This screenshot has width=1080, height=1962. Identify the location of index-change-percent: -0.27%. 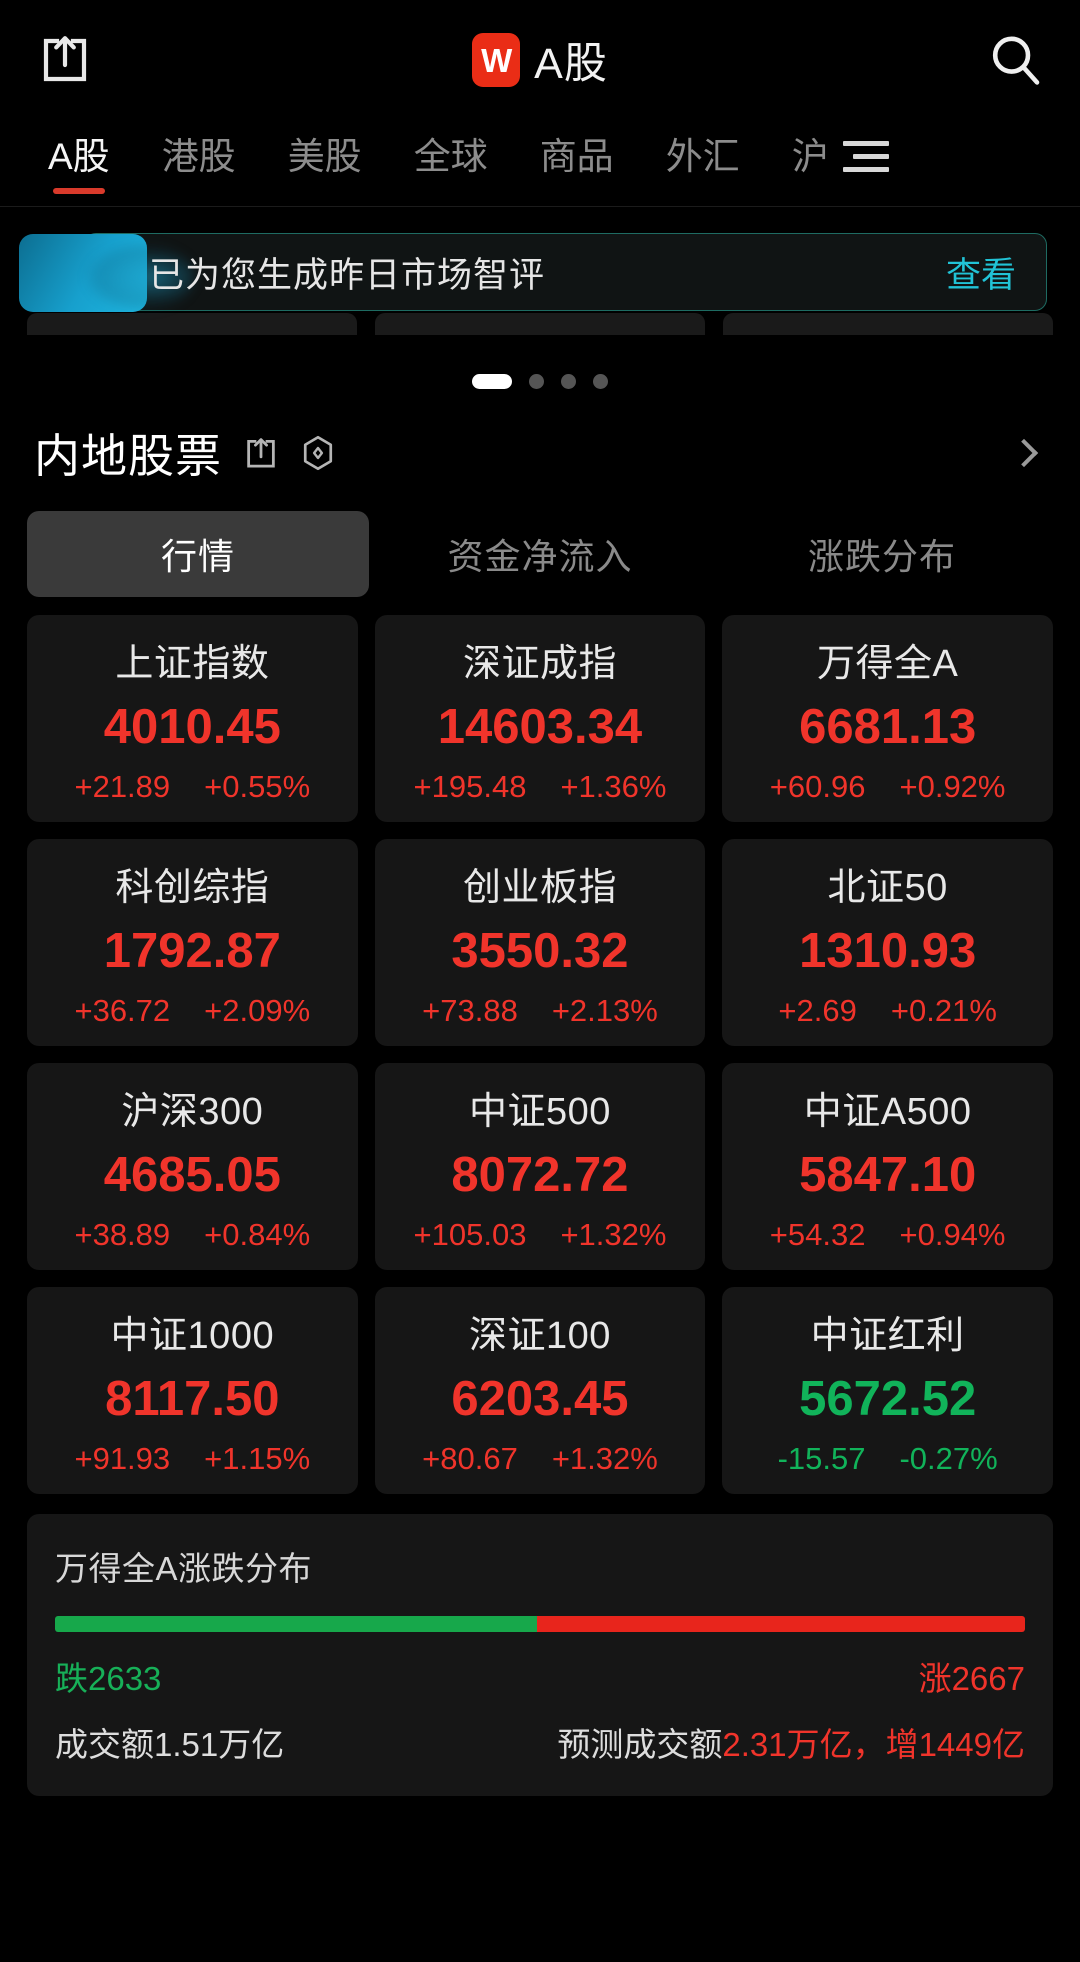
(948, 1458).